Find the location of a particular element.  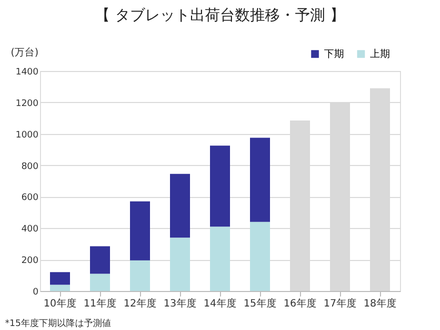

x-tick-label: 18年度 is located at coordinates (380, 304).